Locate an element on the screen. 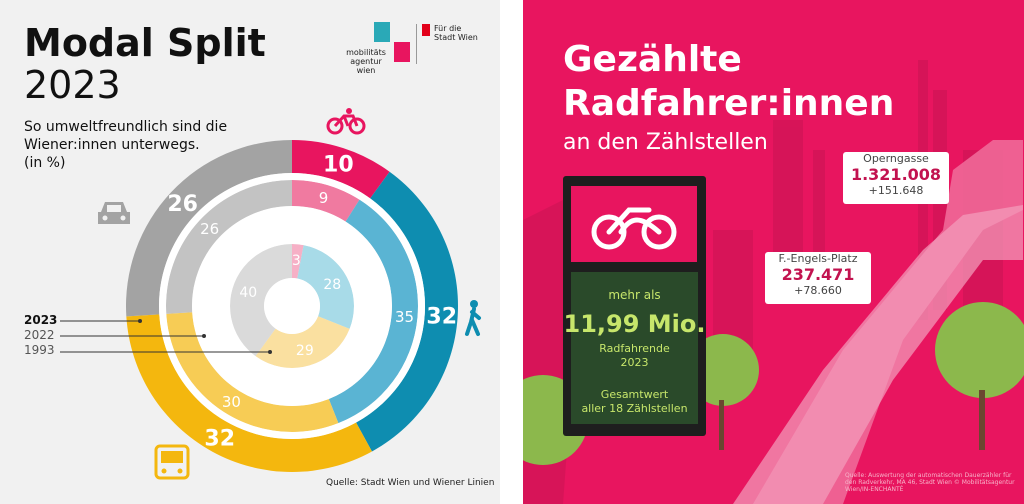 The width and height of the screenshot is (1024, 504). label-2023-walk: 32 is located at coordinates (441, 316).